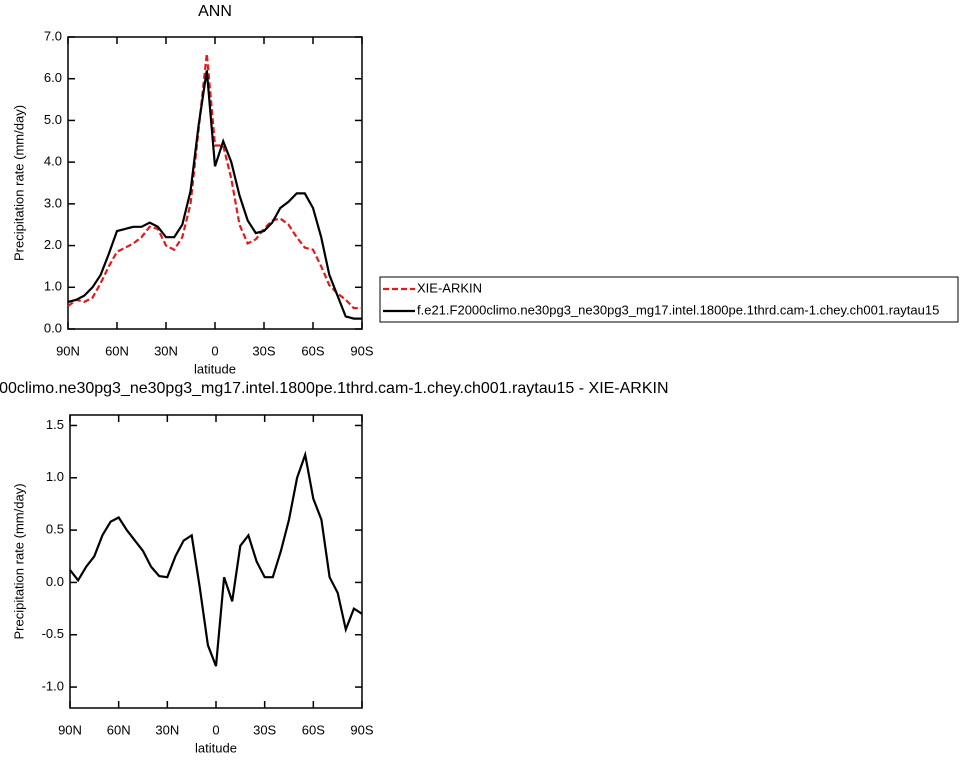 The height and width of the screenshot is (761, 962). What do you see at coordinates (55, 424) in the screenshot?
I see `y-tick-label: 1.5` at bounding box center [55, 424].